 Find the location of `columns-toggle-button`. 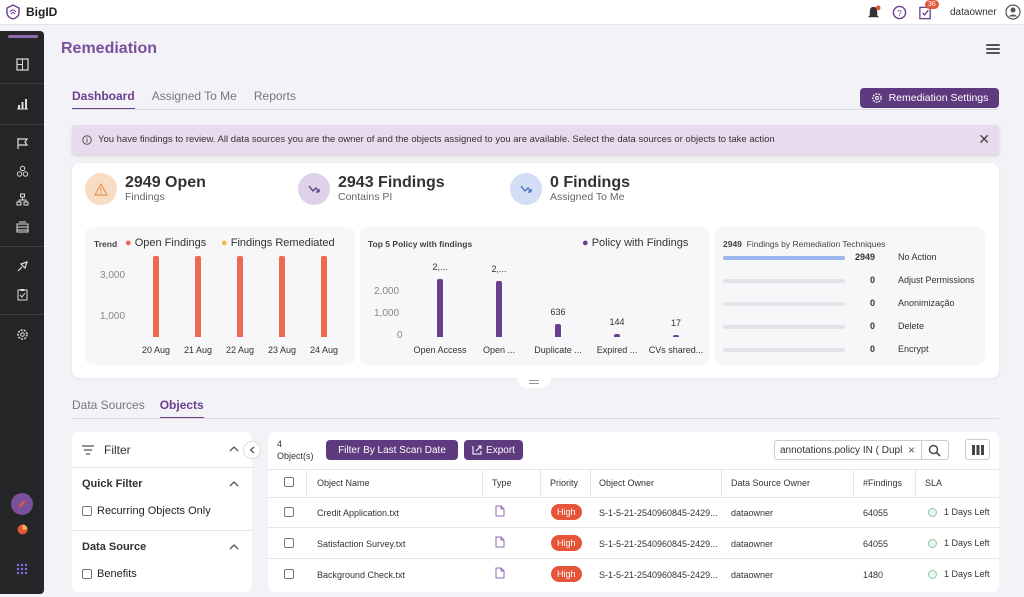

columns-toggle-button is located at coordinates (977, 449).